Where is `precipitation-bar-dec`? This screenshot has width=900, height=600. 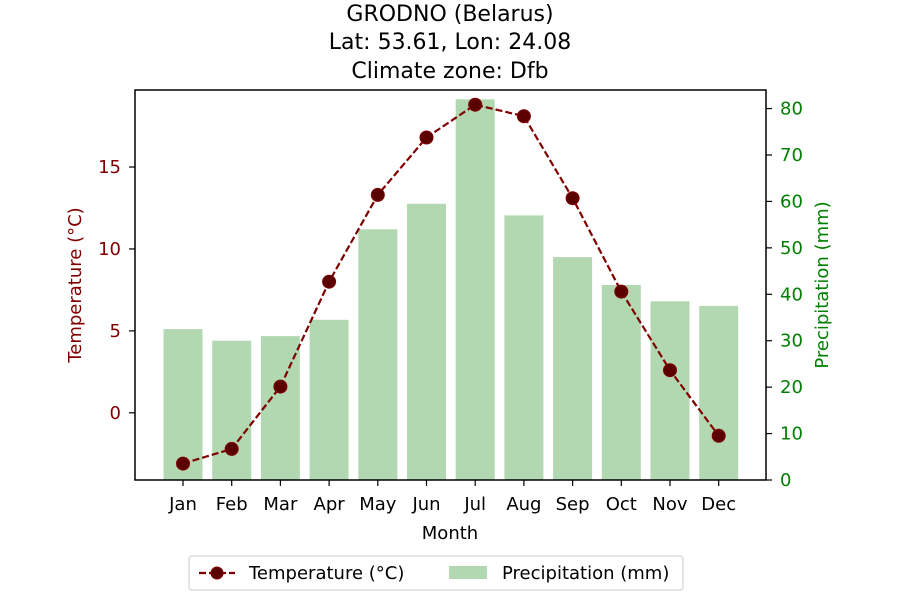
precipitation-bar-dec is located at coordinates (719, 392).